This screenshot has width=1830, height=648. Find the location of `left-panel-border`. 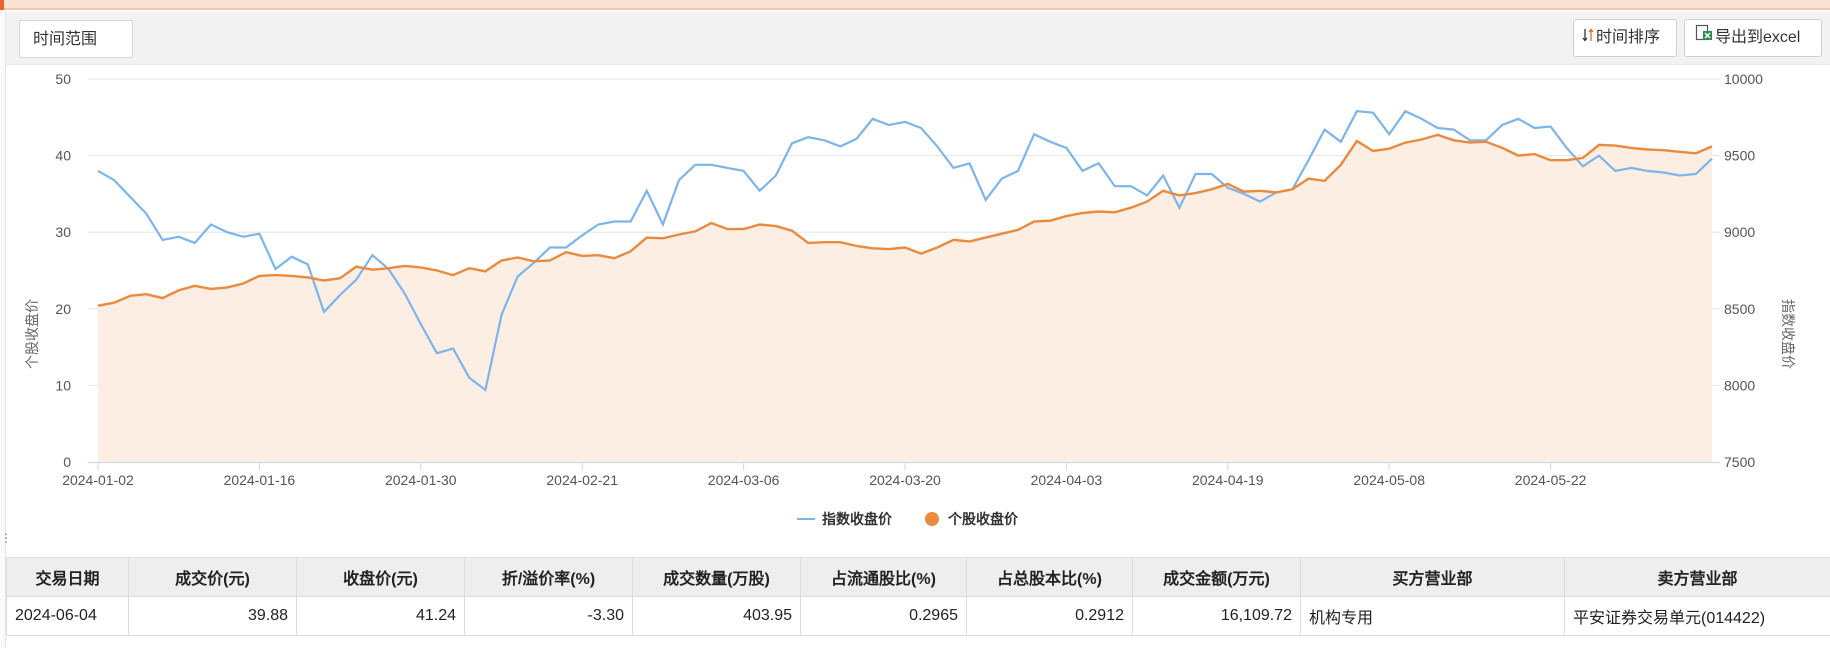

left-panel-border is located at coordinates (3, 329).